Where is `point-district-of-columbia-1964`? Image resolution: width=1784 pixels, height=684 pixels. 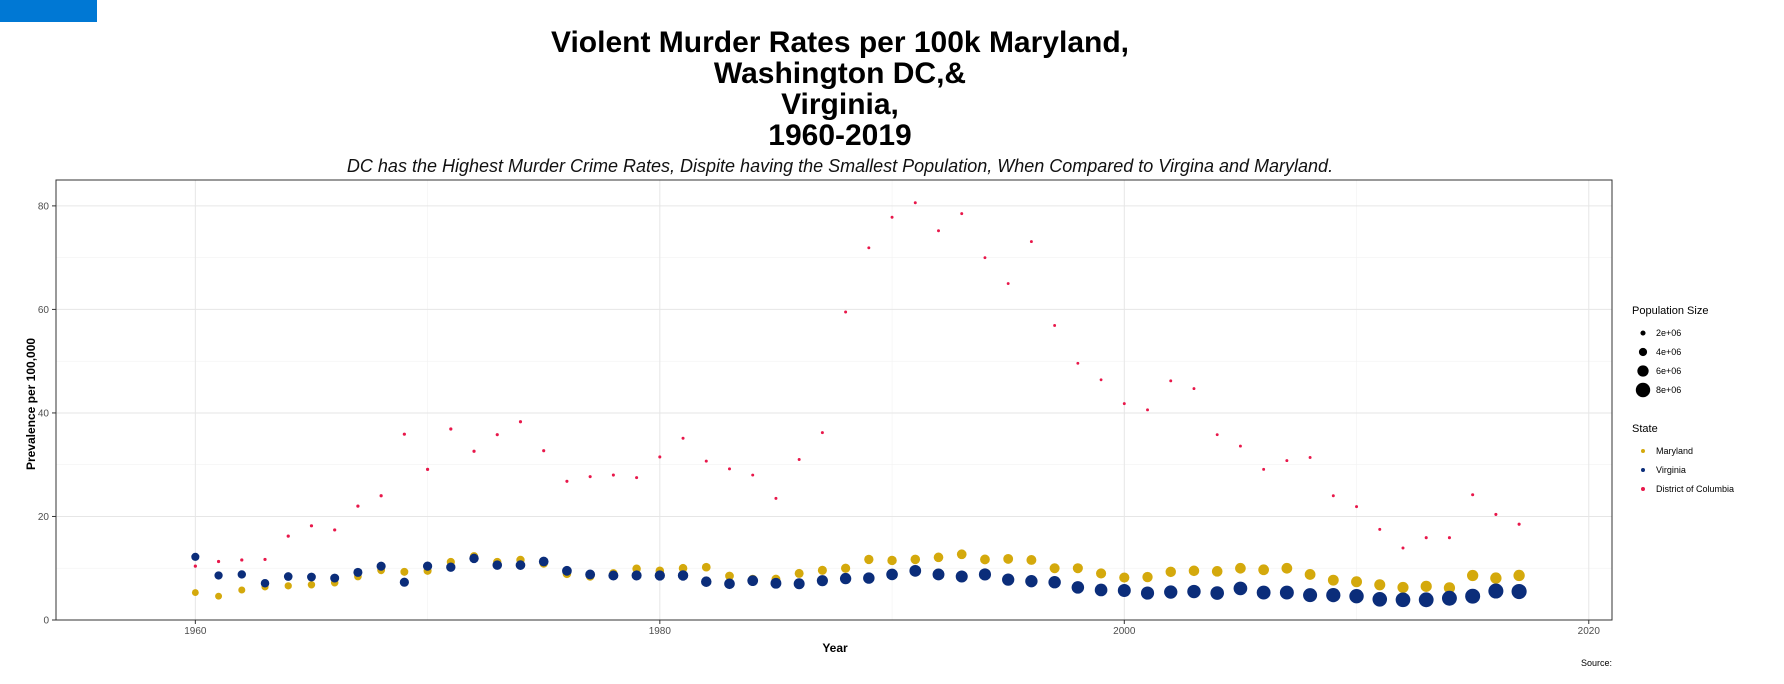
point-district-of-columbia-1964 is located at coordinates (288, 536).